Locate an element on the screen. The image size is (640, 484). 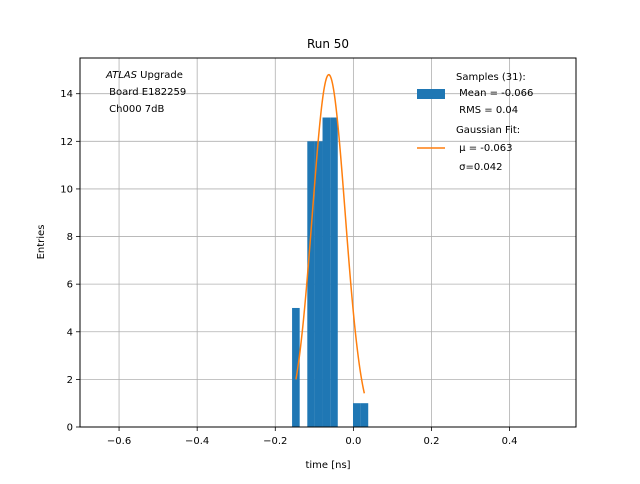
chart-title: Run 50 is located at coordinates (328, 44).